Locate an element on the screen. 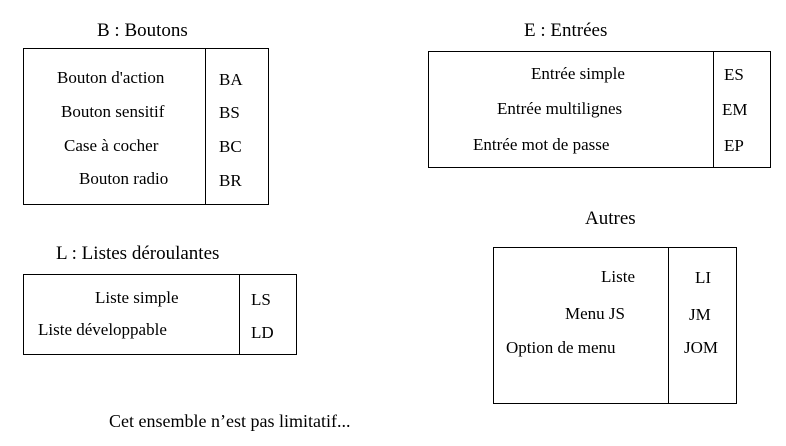 Image resolution: width=786 pixels, height=446 pixels. autres-divider is located at coordinates (668, 325).